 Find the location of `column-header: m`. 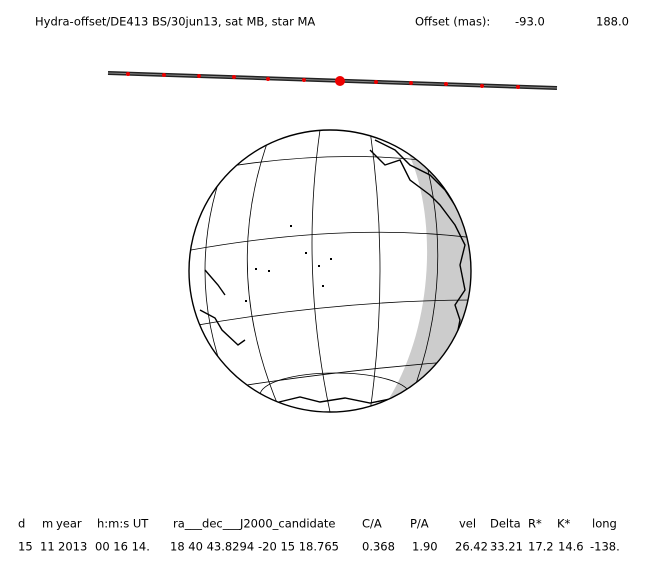

column-header: m is located at coordinates (47, 524).